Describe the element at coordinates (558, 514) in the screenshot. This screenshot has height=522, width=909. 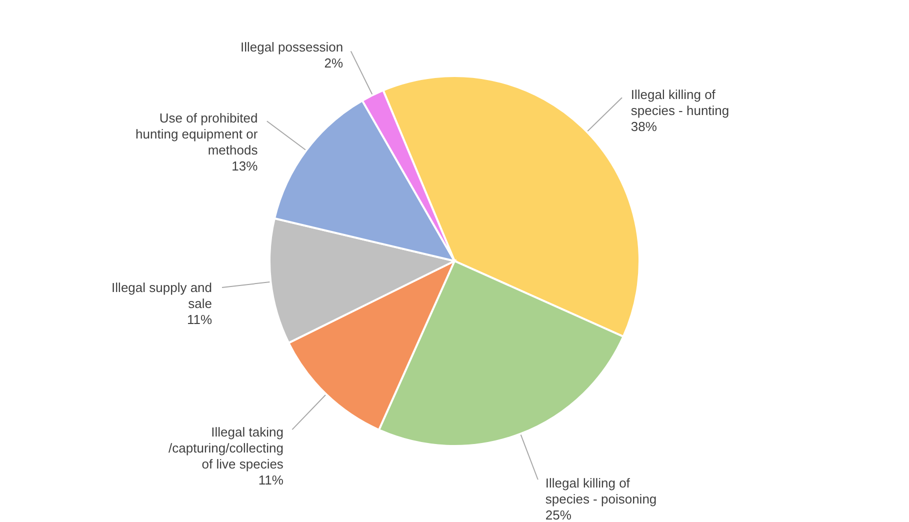
I see `data-label: 25%` at that location.